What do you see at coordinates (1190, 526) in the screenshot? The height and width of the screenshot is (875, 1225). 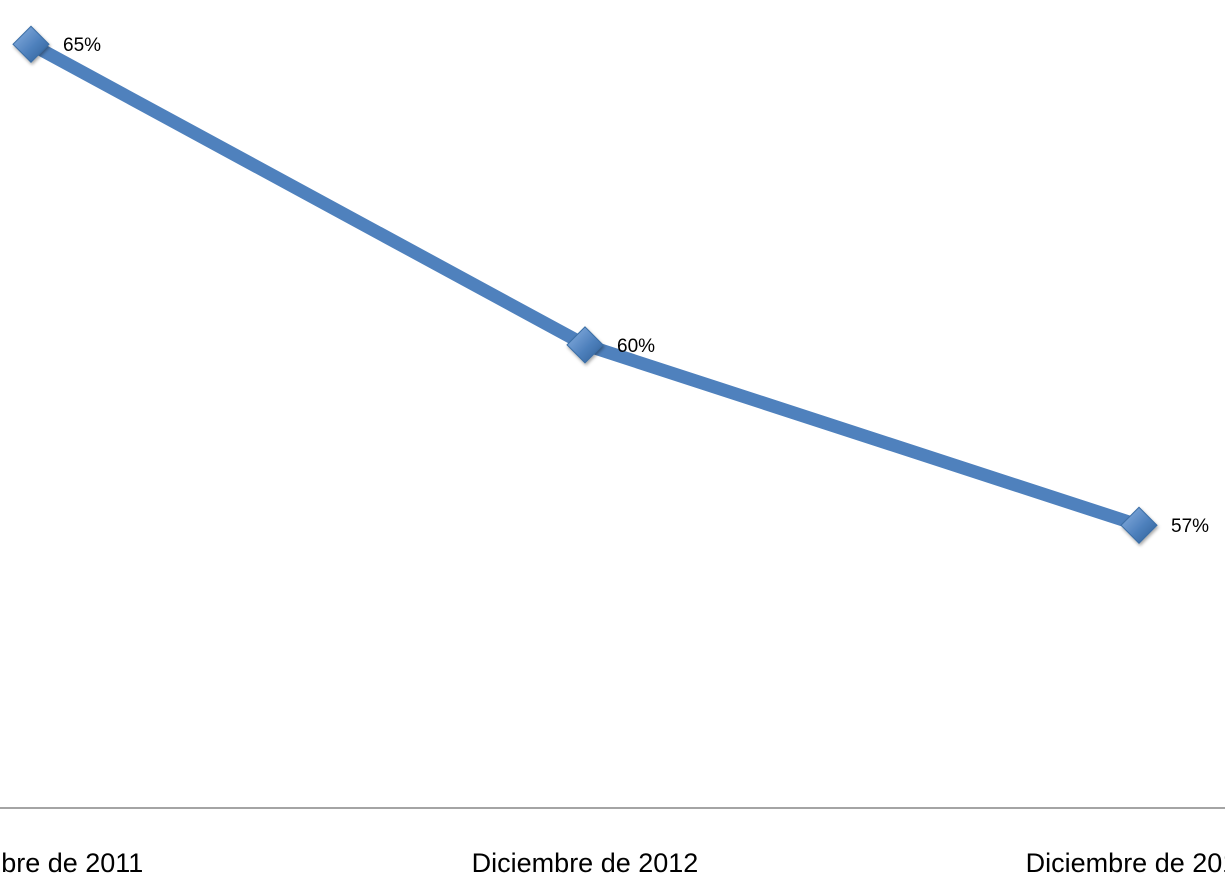 I see `data-label: 57%` at bounding box center [1190, 526].